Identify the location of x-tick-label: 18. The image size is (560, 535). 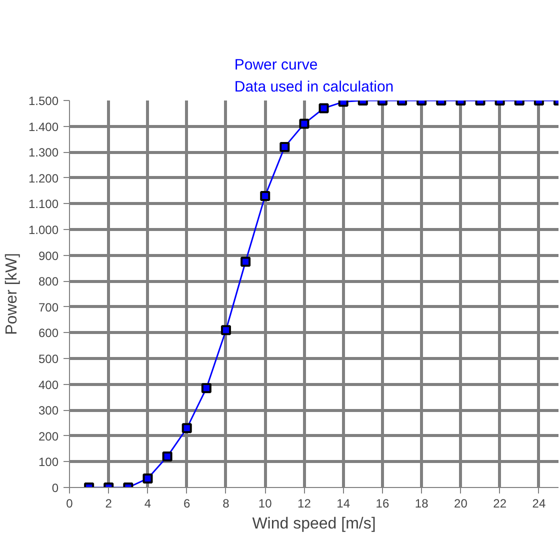
(421, 503).